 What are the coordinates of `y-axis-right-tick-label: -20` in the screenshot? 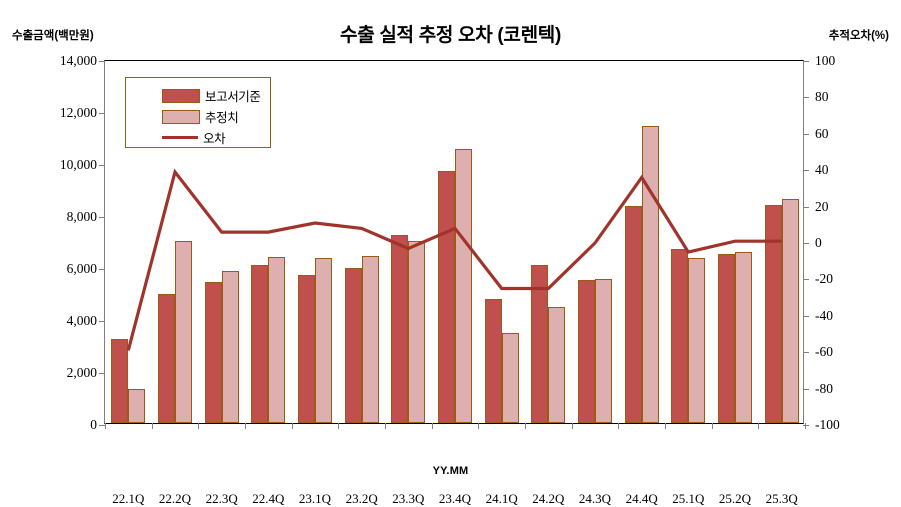 It's located at (824, 279).